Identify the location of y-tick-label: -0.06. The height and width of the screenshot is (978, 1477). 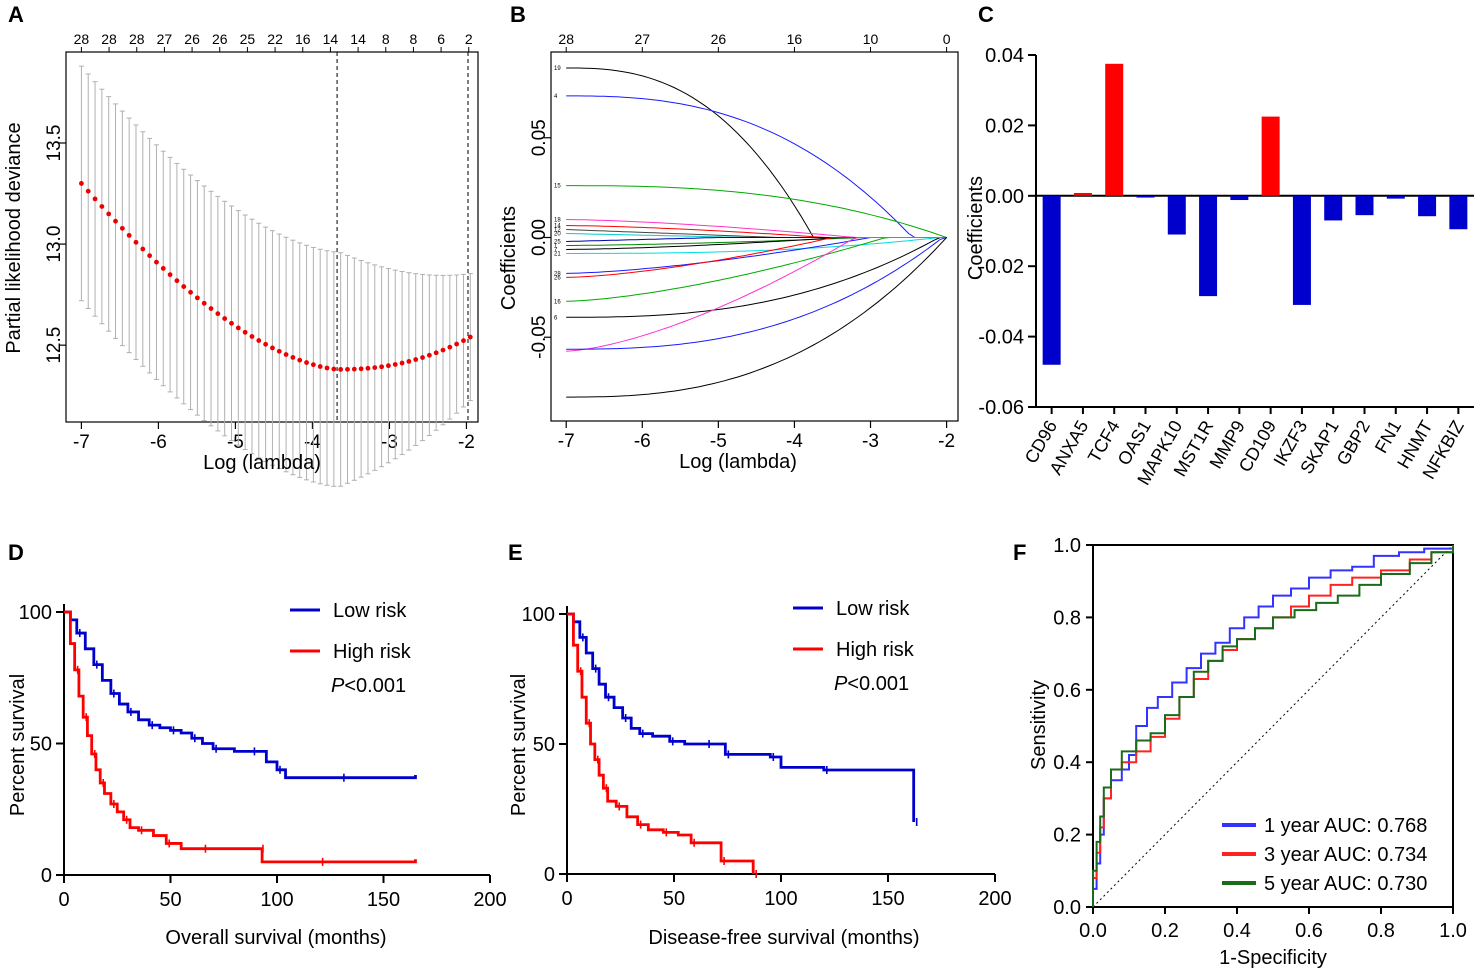
(1001, 408).